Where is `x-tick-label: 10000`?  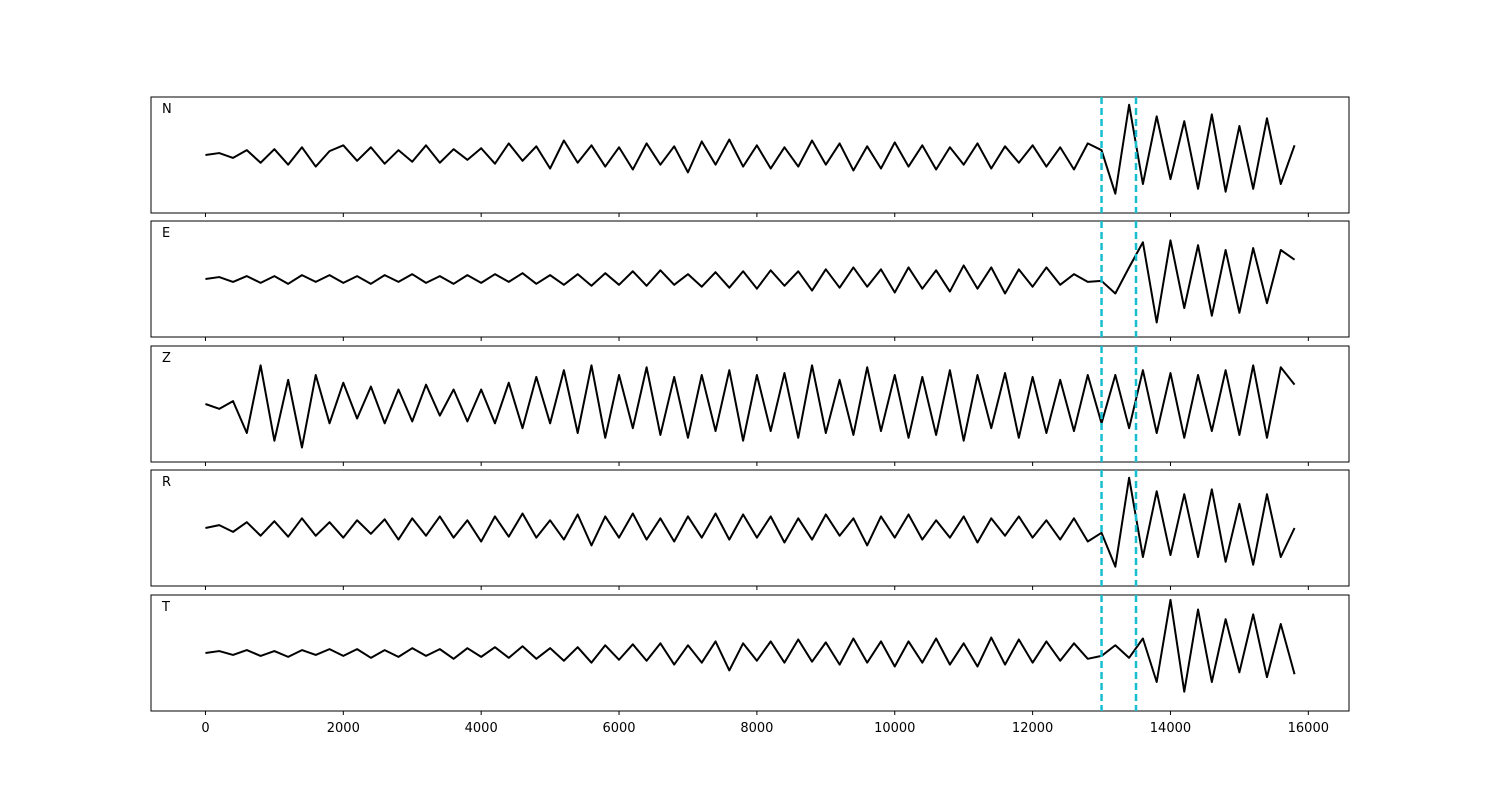 x-tick-label: 10000 is located at coordinates (894, 728).